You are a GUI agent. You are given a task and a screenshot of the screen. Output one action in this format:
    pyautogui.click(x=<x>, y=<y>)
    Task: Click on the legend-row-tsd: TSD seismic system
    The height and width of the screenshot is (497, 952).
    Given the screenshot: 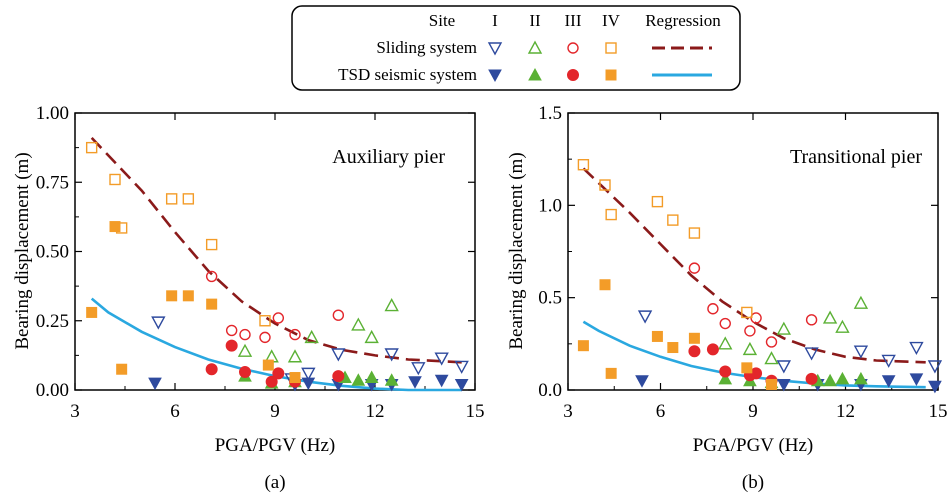 What is the action you would take?
    pyautogui.click(x=407, y=74)
    